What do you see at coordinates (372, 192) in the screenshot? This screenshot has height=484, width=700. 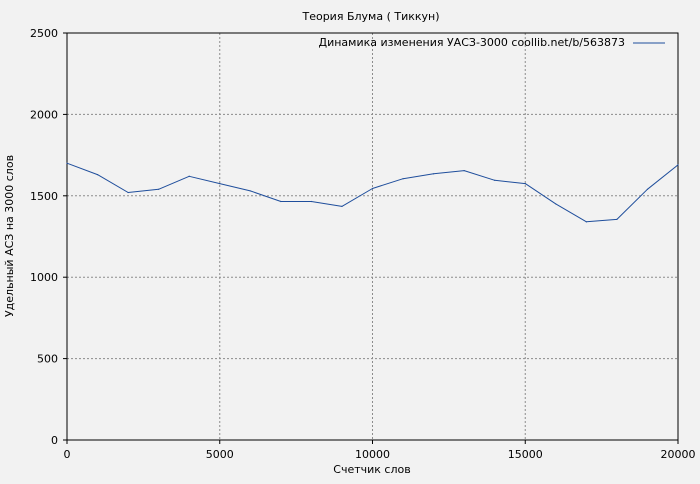 I see `series-lines` at bounding box center [372, 192].